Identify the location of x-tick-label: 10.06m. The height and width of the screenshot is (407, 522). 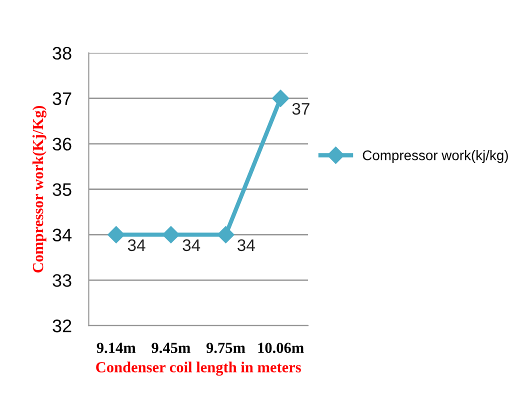
(281, 348).